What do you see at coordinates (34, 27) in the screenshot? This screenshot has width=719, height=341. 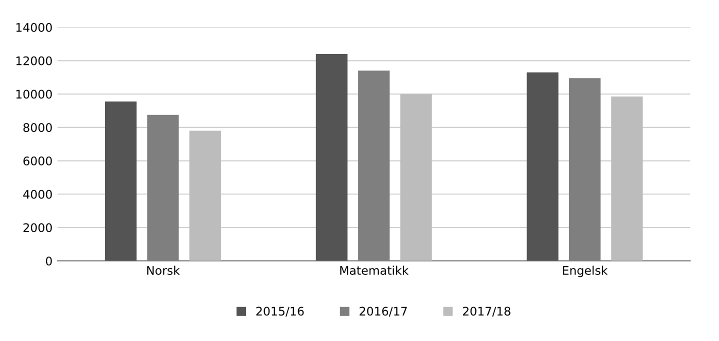 I see `y-tick-label: 14000` at bounding box center [34, 27].